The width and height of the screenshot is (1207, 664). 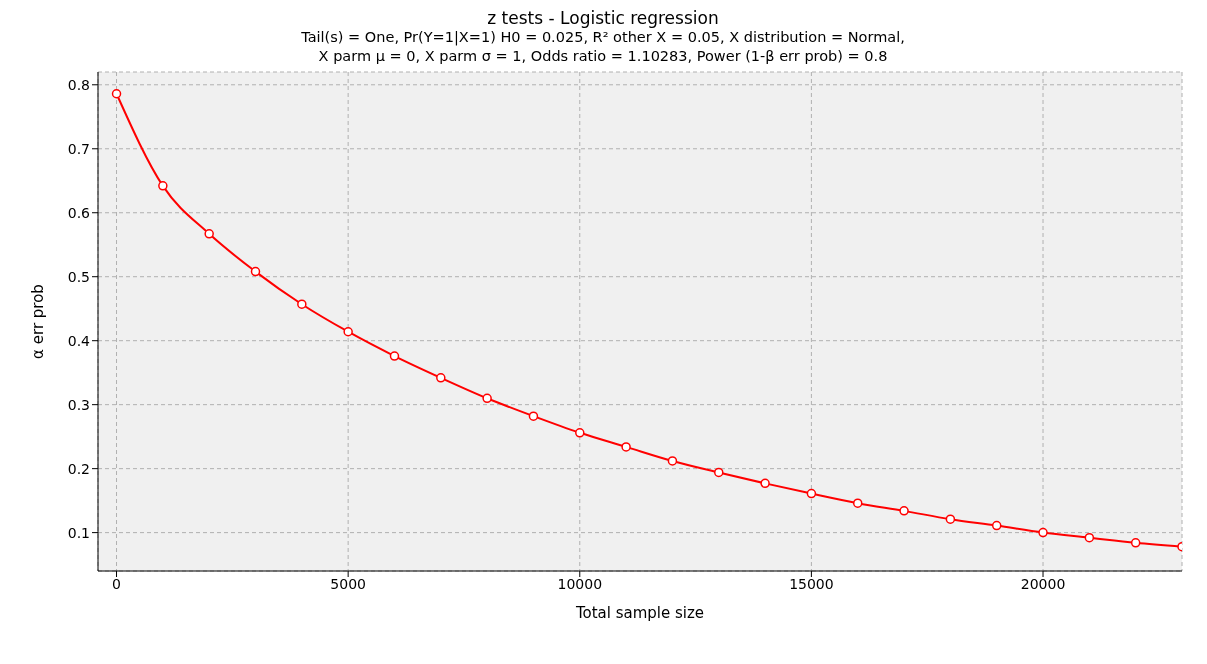 What do you see at coordinates (1043, 583) in the screenshot?
I see `x-tick-label: 20000` at bounding box center [1043, 583].